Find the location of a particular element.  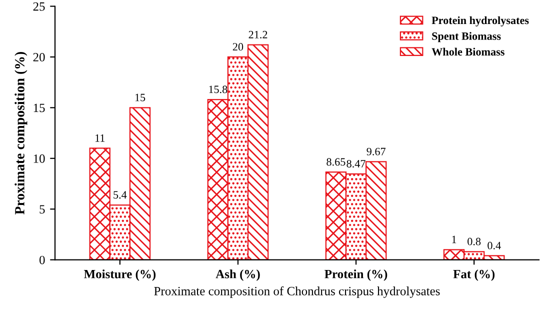

y-tick-label: 15 is located at coordinates (39, 108).